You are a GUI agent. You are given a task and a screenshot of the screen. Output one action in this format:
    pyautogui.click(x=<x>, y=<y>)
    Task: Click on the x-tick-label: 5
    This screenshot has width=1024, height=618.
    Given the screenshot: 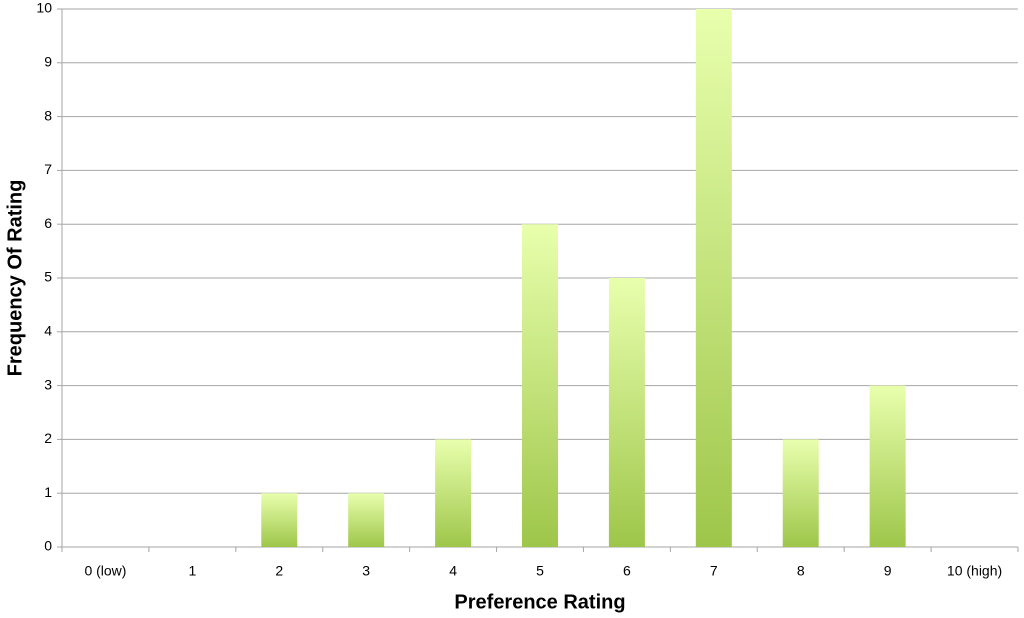 What is the action you would take?
    pyautogui.click(x=540, y=571)
    